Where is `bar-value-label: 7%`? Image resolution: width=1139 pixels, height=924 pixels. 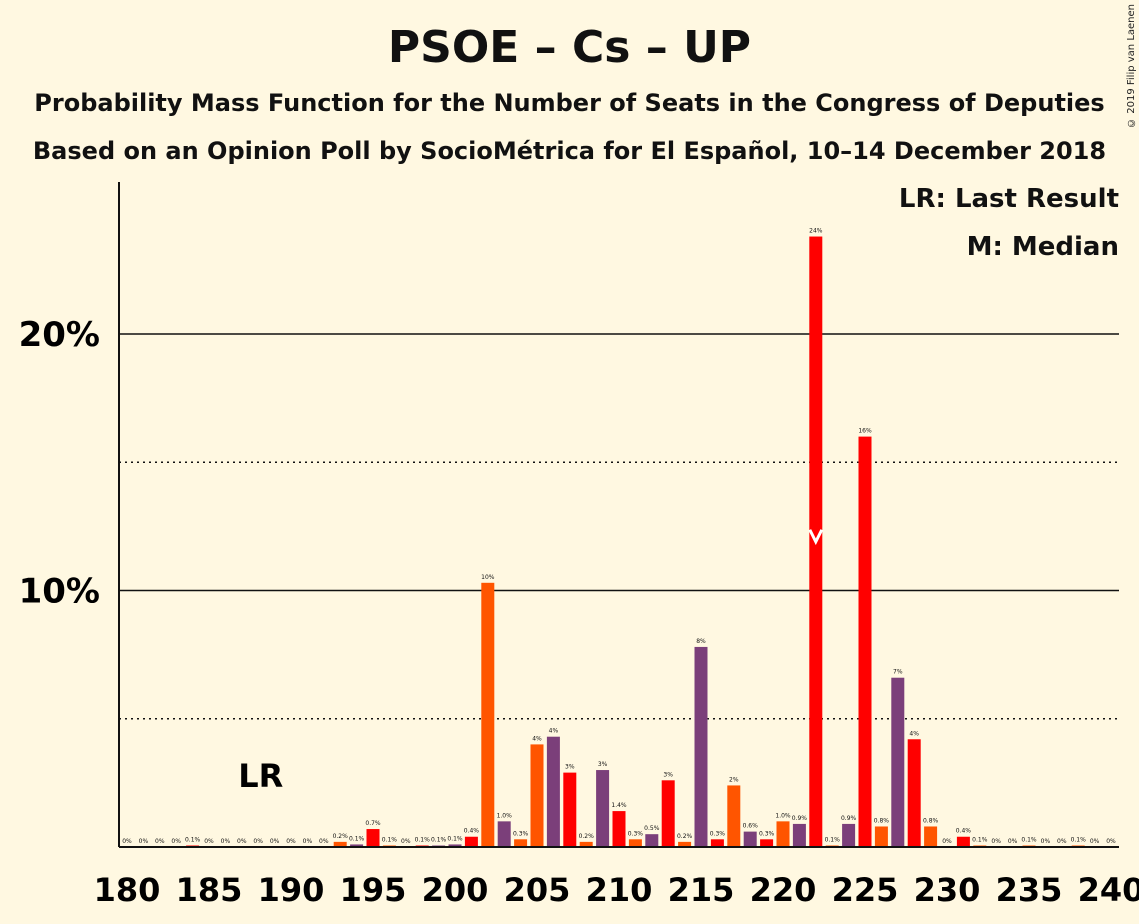 bar-value-label: 7% is located at coordinates (898, 672).